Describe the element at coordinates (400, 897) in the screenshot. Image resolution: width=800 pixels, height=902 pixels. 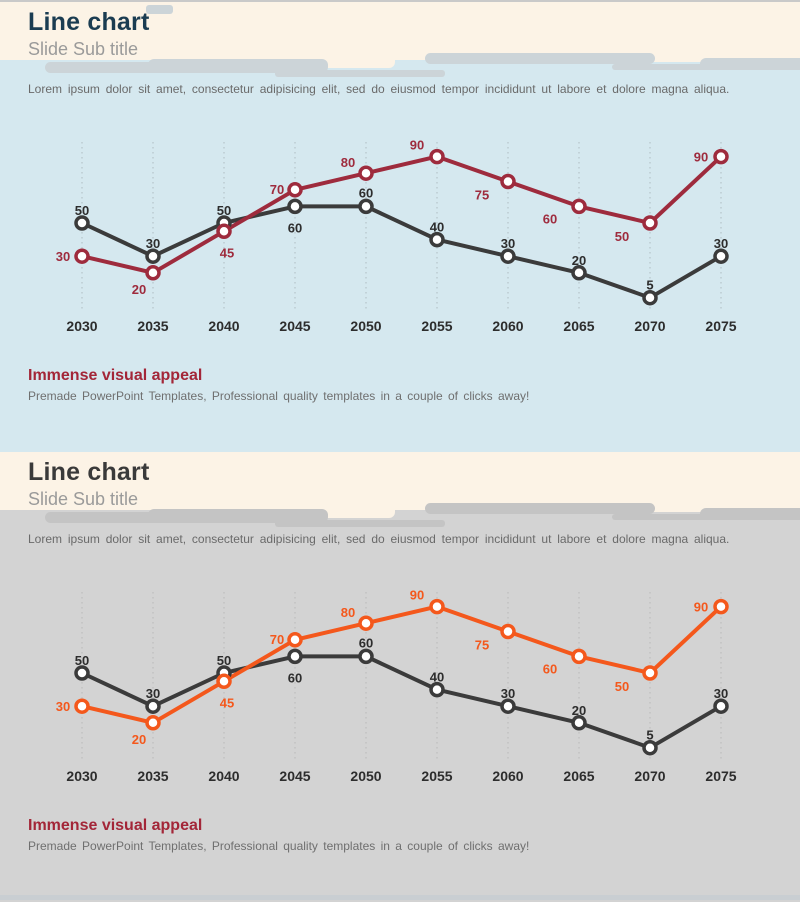
I see `bottom-strip` at that location.